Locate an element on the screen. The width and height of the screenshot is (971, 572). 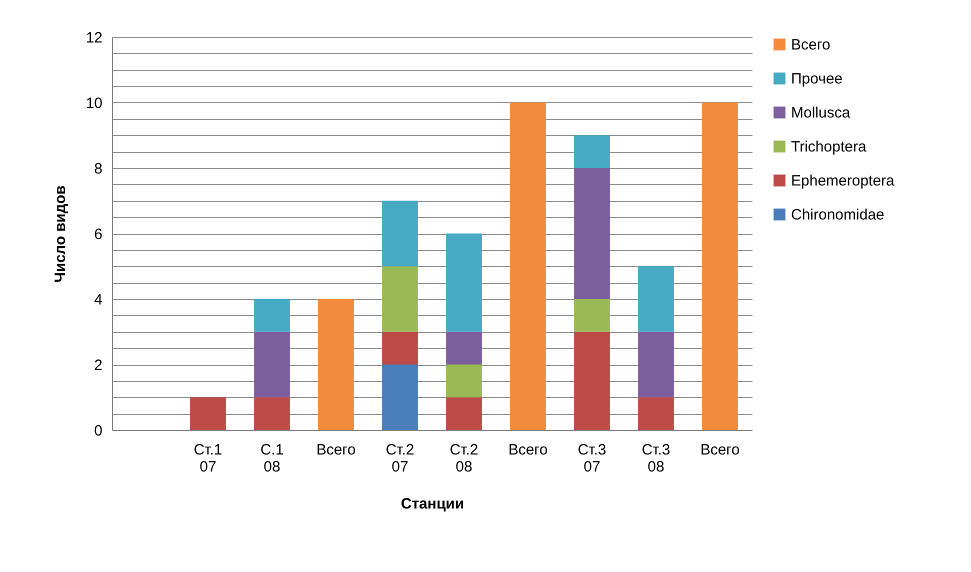
y-tick-label: 12 is located at coordinates (94, 38).